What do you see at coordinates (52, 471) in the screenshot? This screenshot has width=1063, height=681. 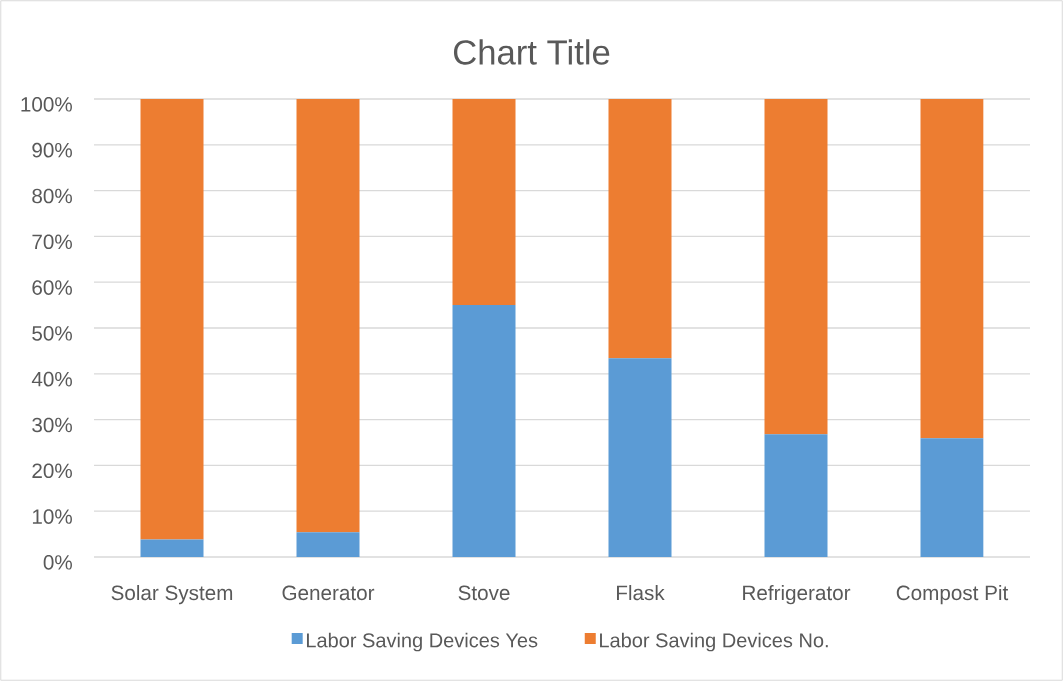 I see `y-tick-label: 20%` at bounding box center [52, 471].